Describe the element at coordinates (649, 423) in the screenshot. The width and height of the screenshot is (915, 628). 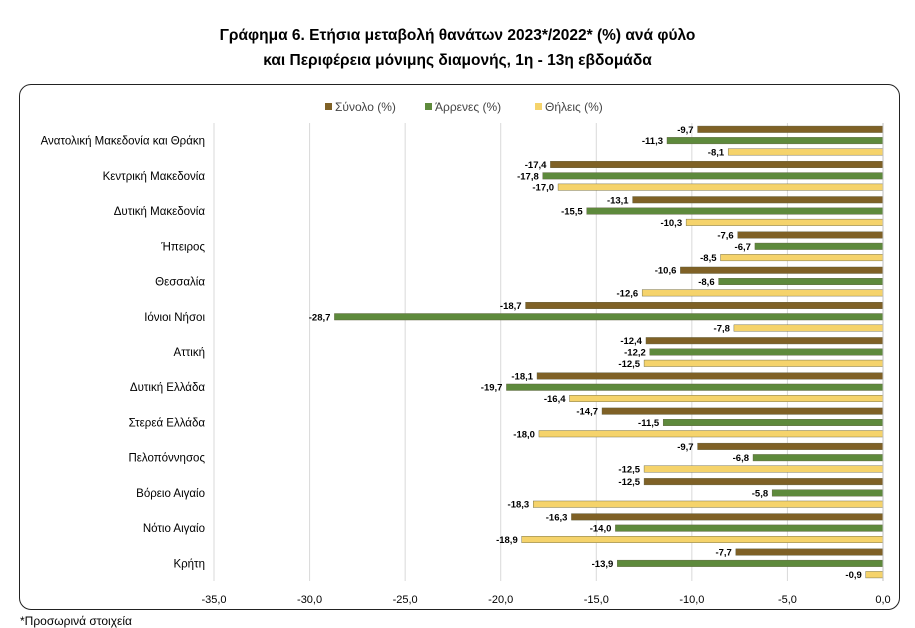
I see `data-label-male: -11,5` at that location.